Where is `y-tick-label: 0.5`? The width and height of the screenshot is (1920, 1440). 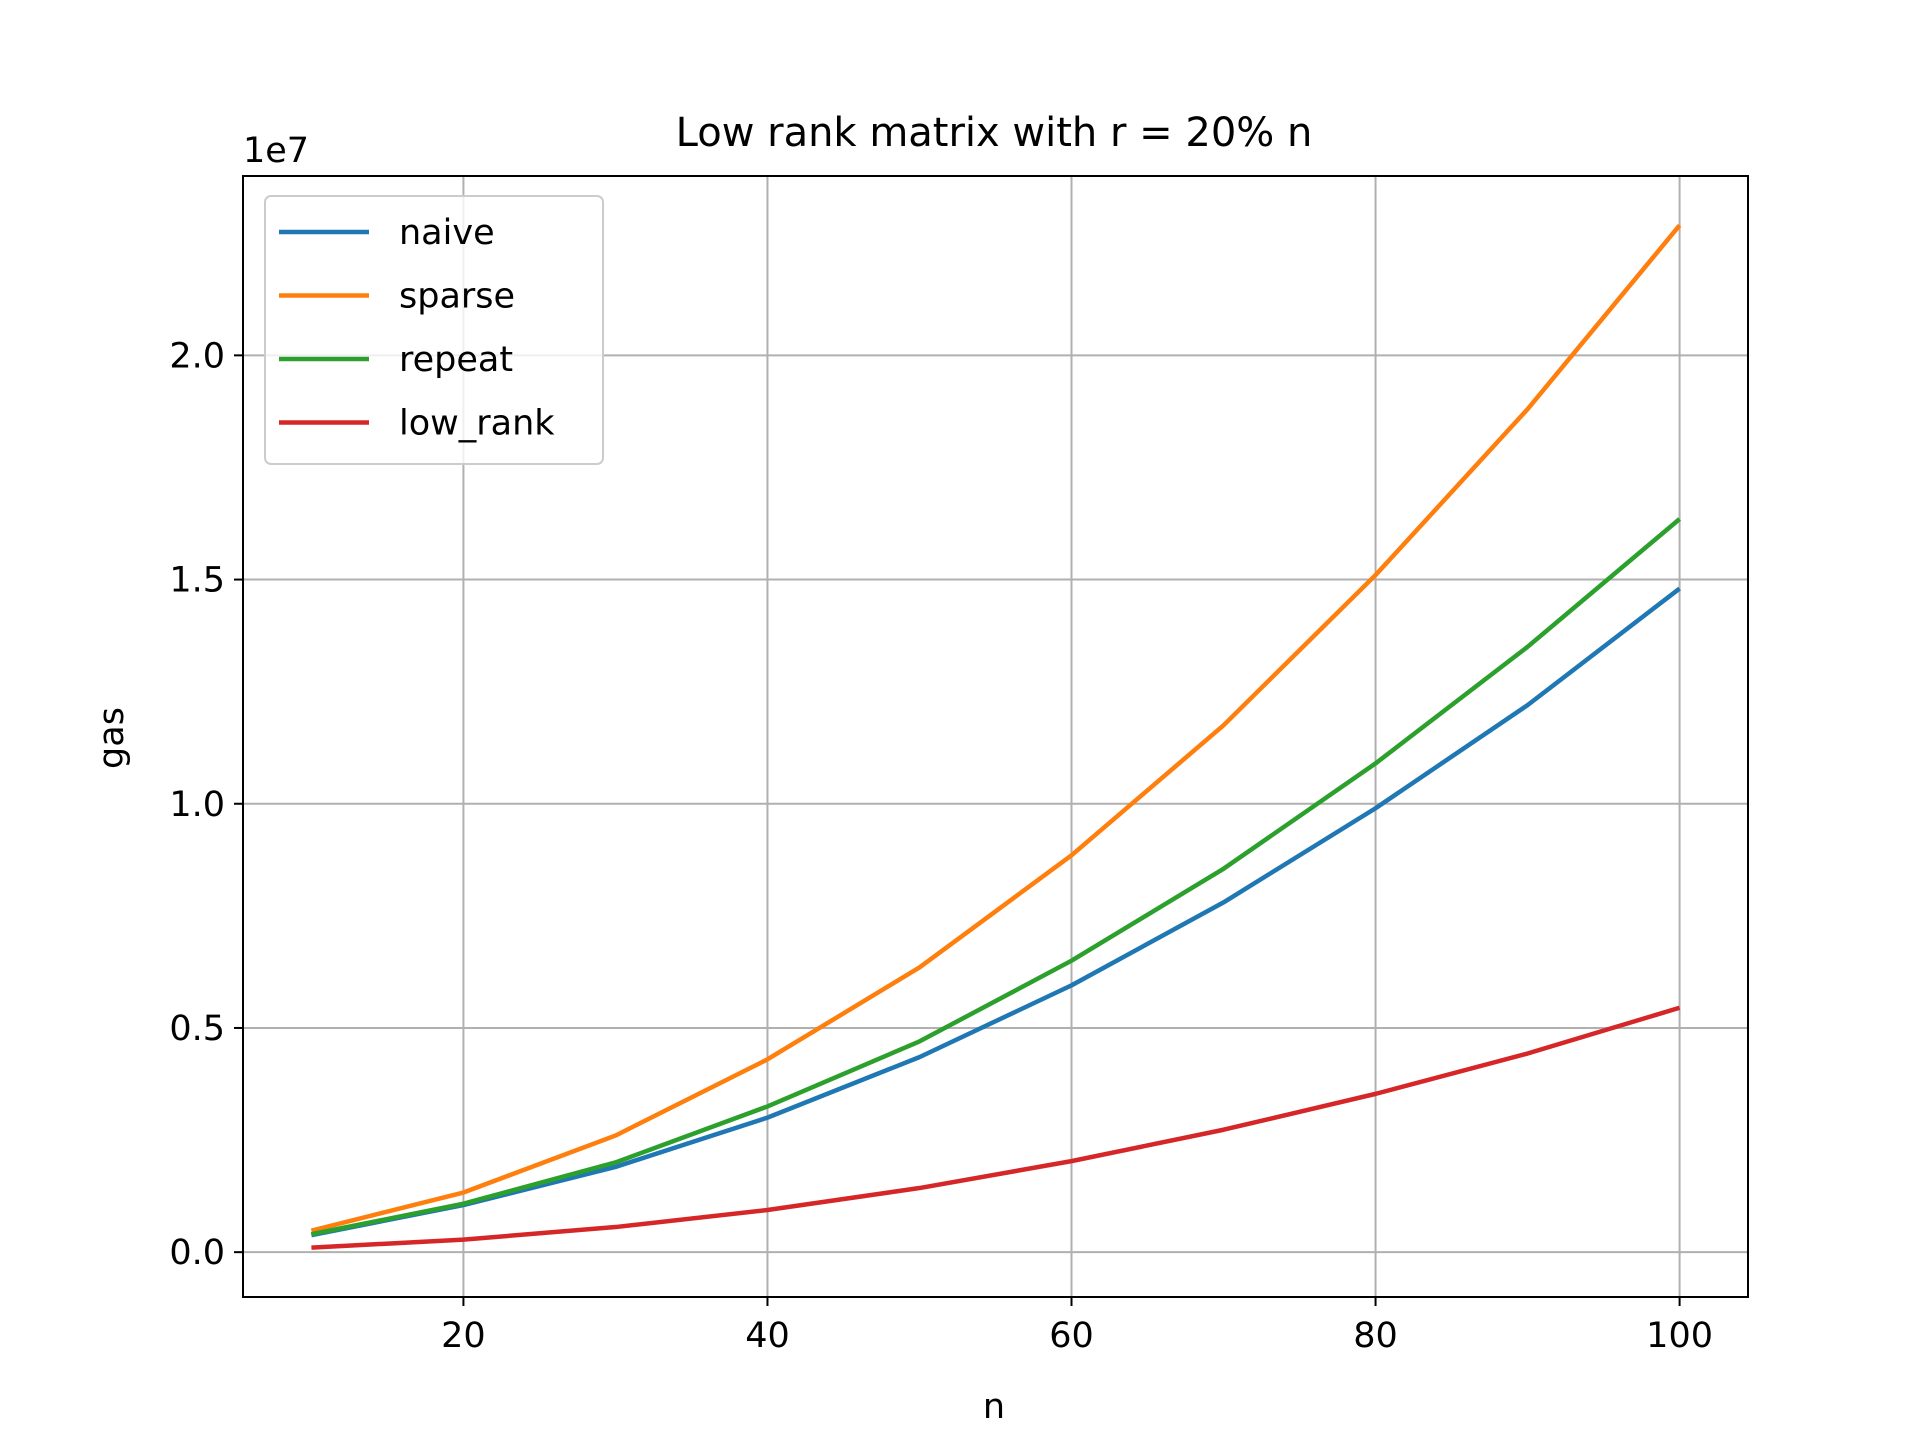
y-tick-label: 0.5 is located at coordinates (197, 1029).